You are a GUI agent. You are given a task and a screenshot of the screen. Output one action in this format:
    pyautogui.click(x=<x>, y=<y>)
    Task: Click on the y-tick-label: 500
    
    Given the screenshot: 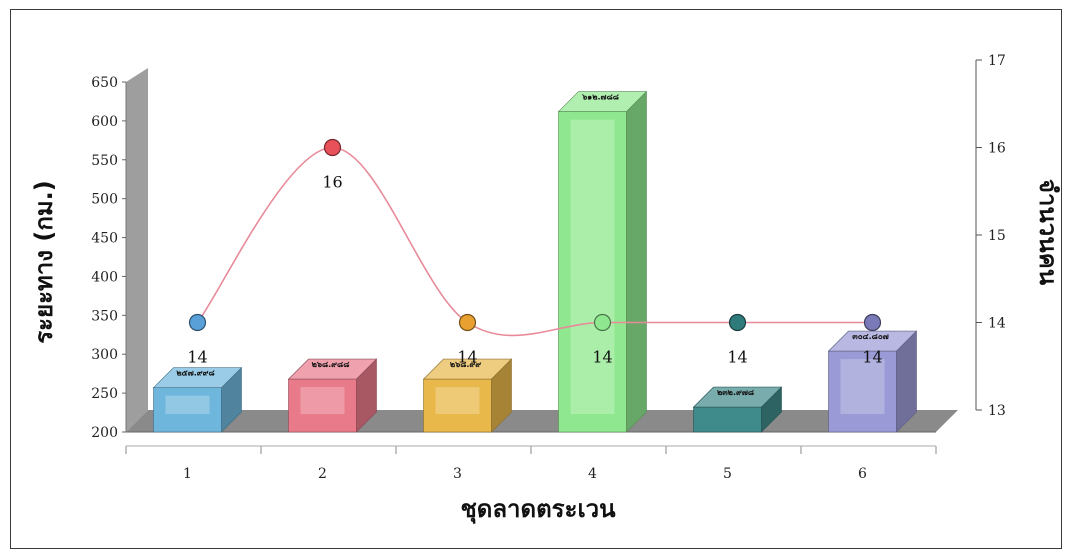 What is the action you would take?
    pyautogui.click(x=104, y=200)
    